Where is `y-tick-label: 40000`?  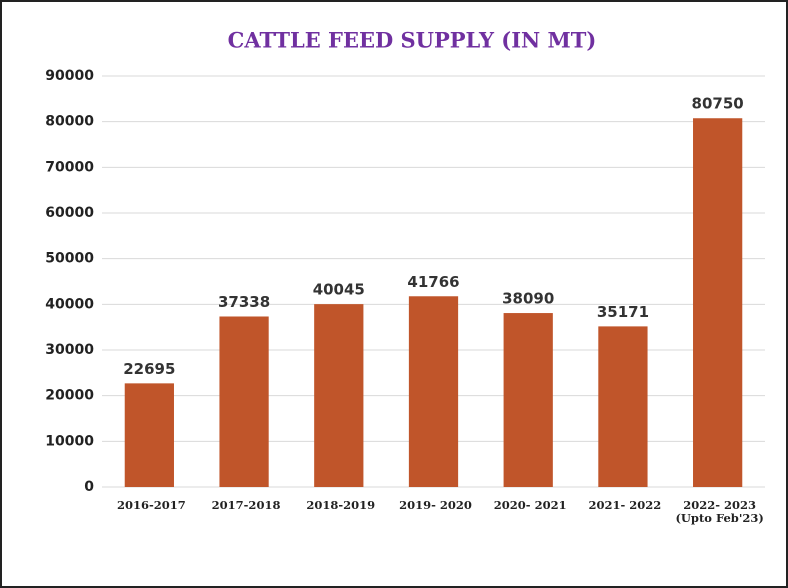 y-tick-label: 40000 is located at coordinates (69, 304).